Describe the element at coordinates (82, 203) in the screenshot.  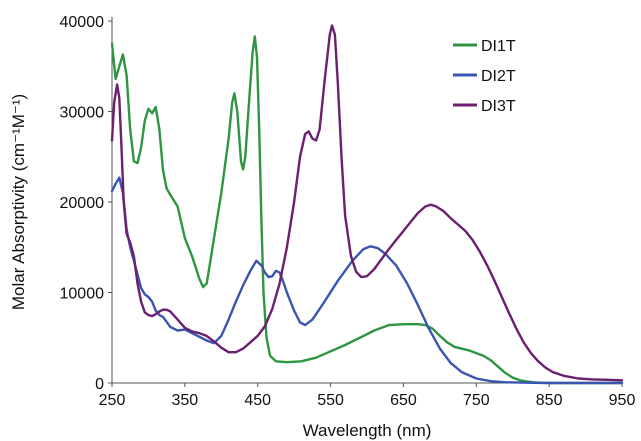
I see `y-tick-label: 20000` at that location.